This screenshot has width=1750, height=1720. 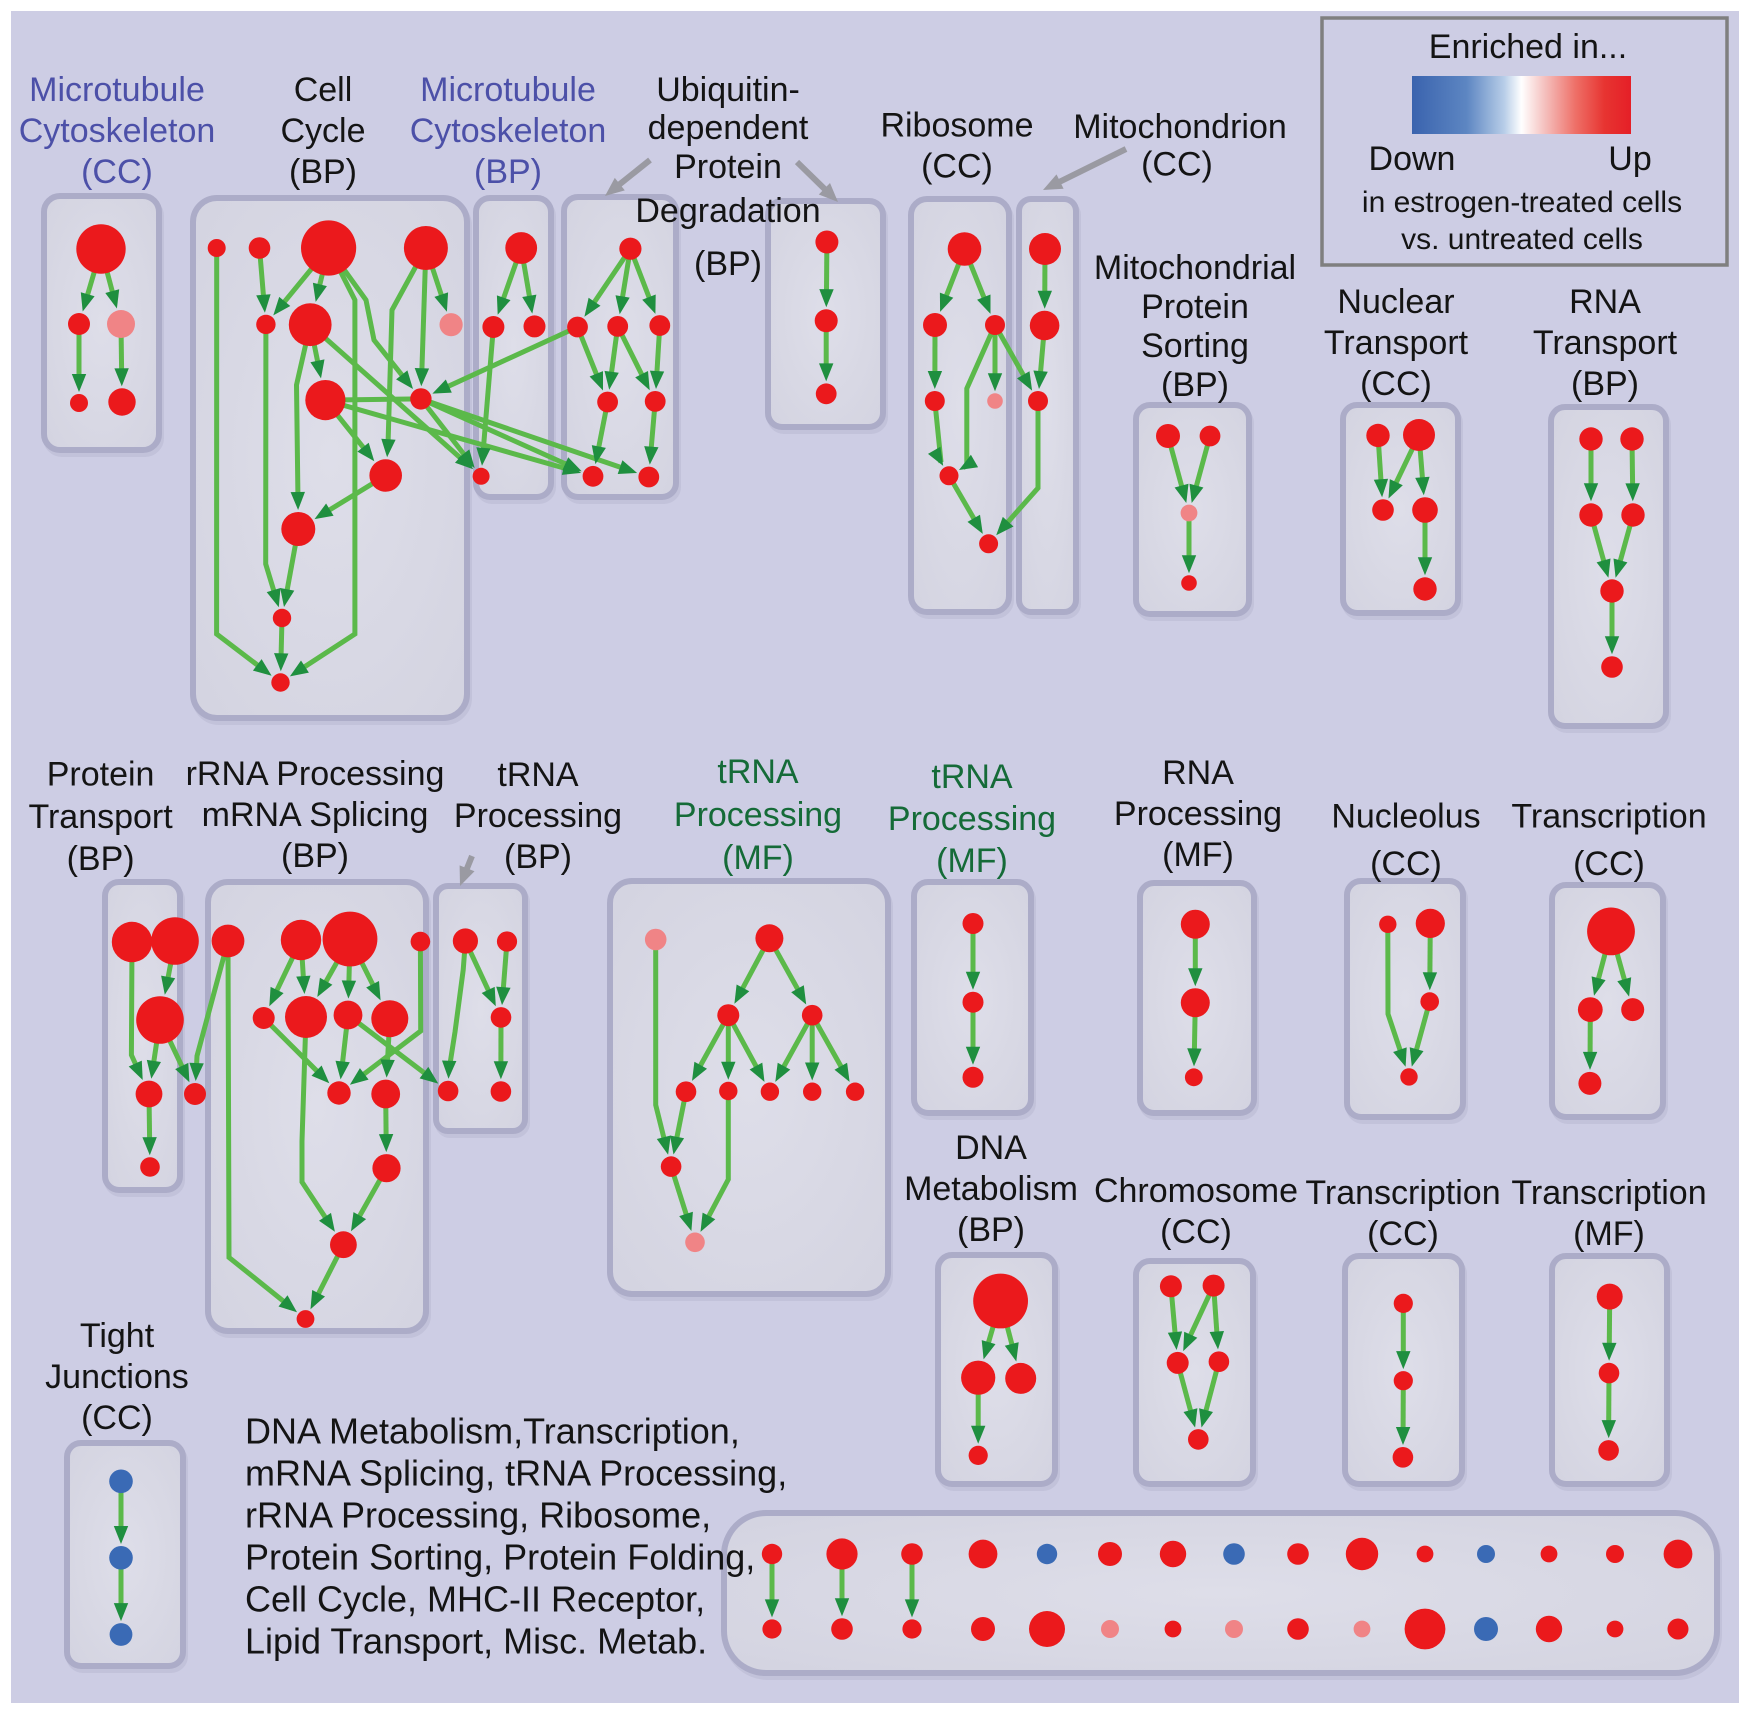 What do you see at coordinates (1180, 127) in the screenshot?
I see `svg-text: Mitochondrion` at bounding box center [1180, 127].